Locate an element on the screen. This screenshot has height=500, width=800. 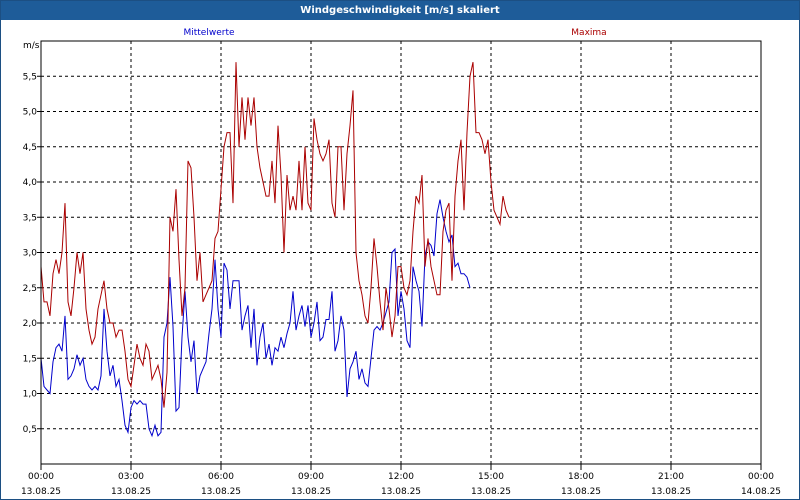
chart-title: Windgeschwindigkeit [m/s] skaliert is located at coordinates (400, 10).